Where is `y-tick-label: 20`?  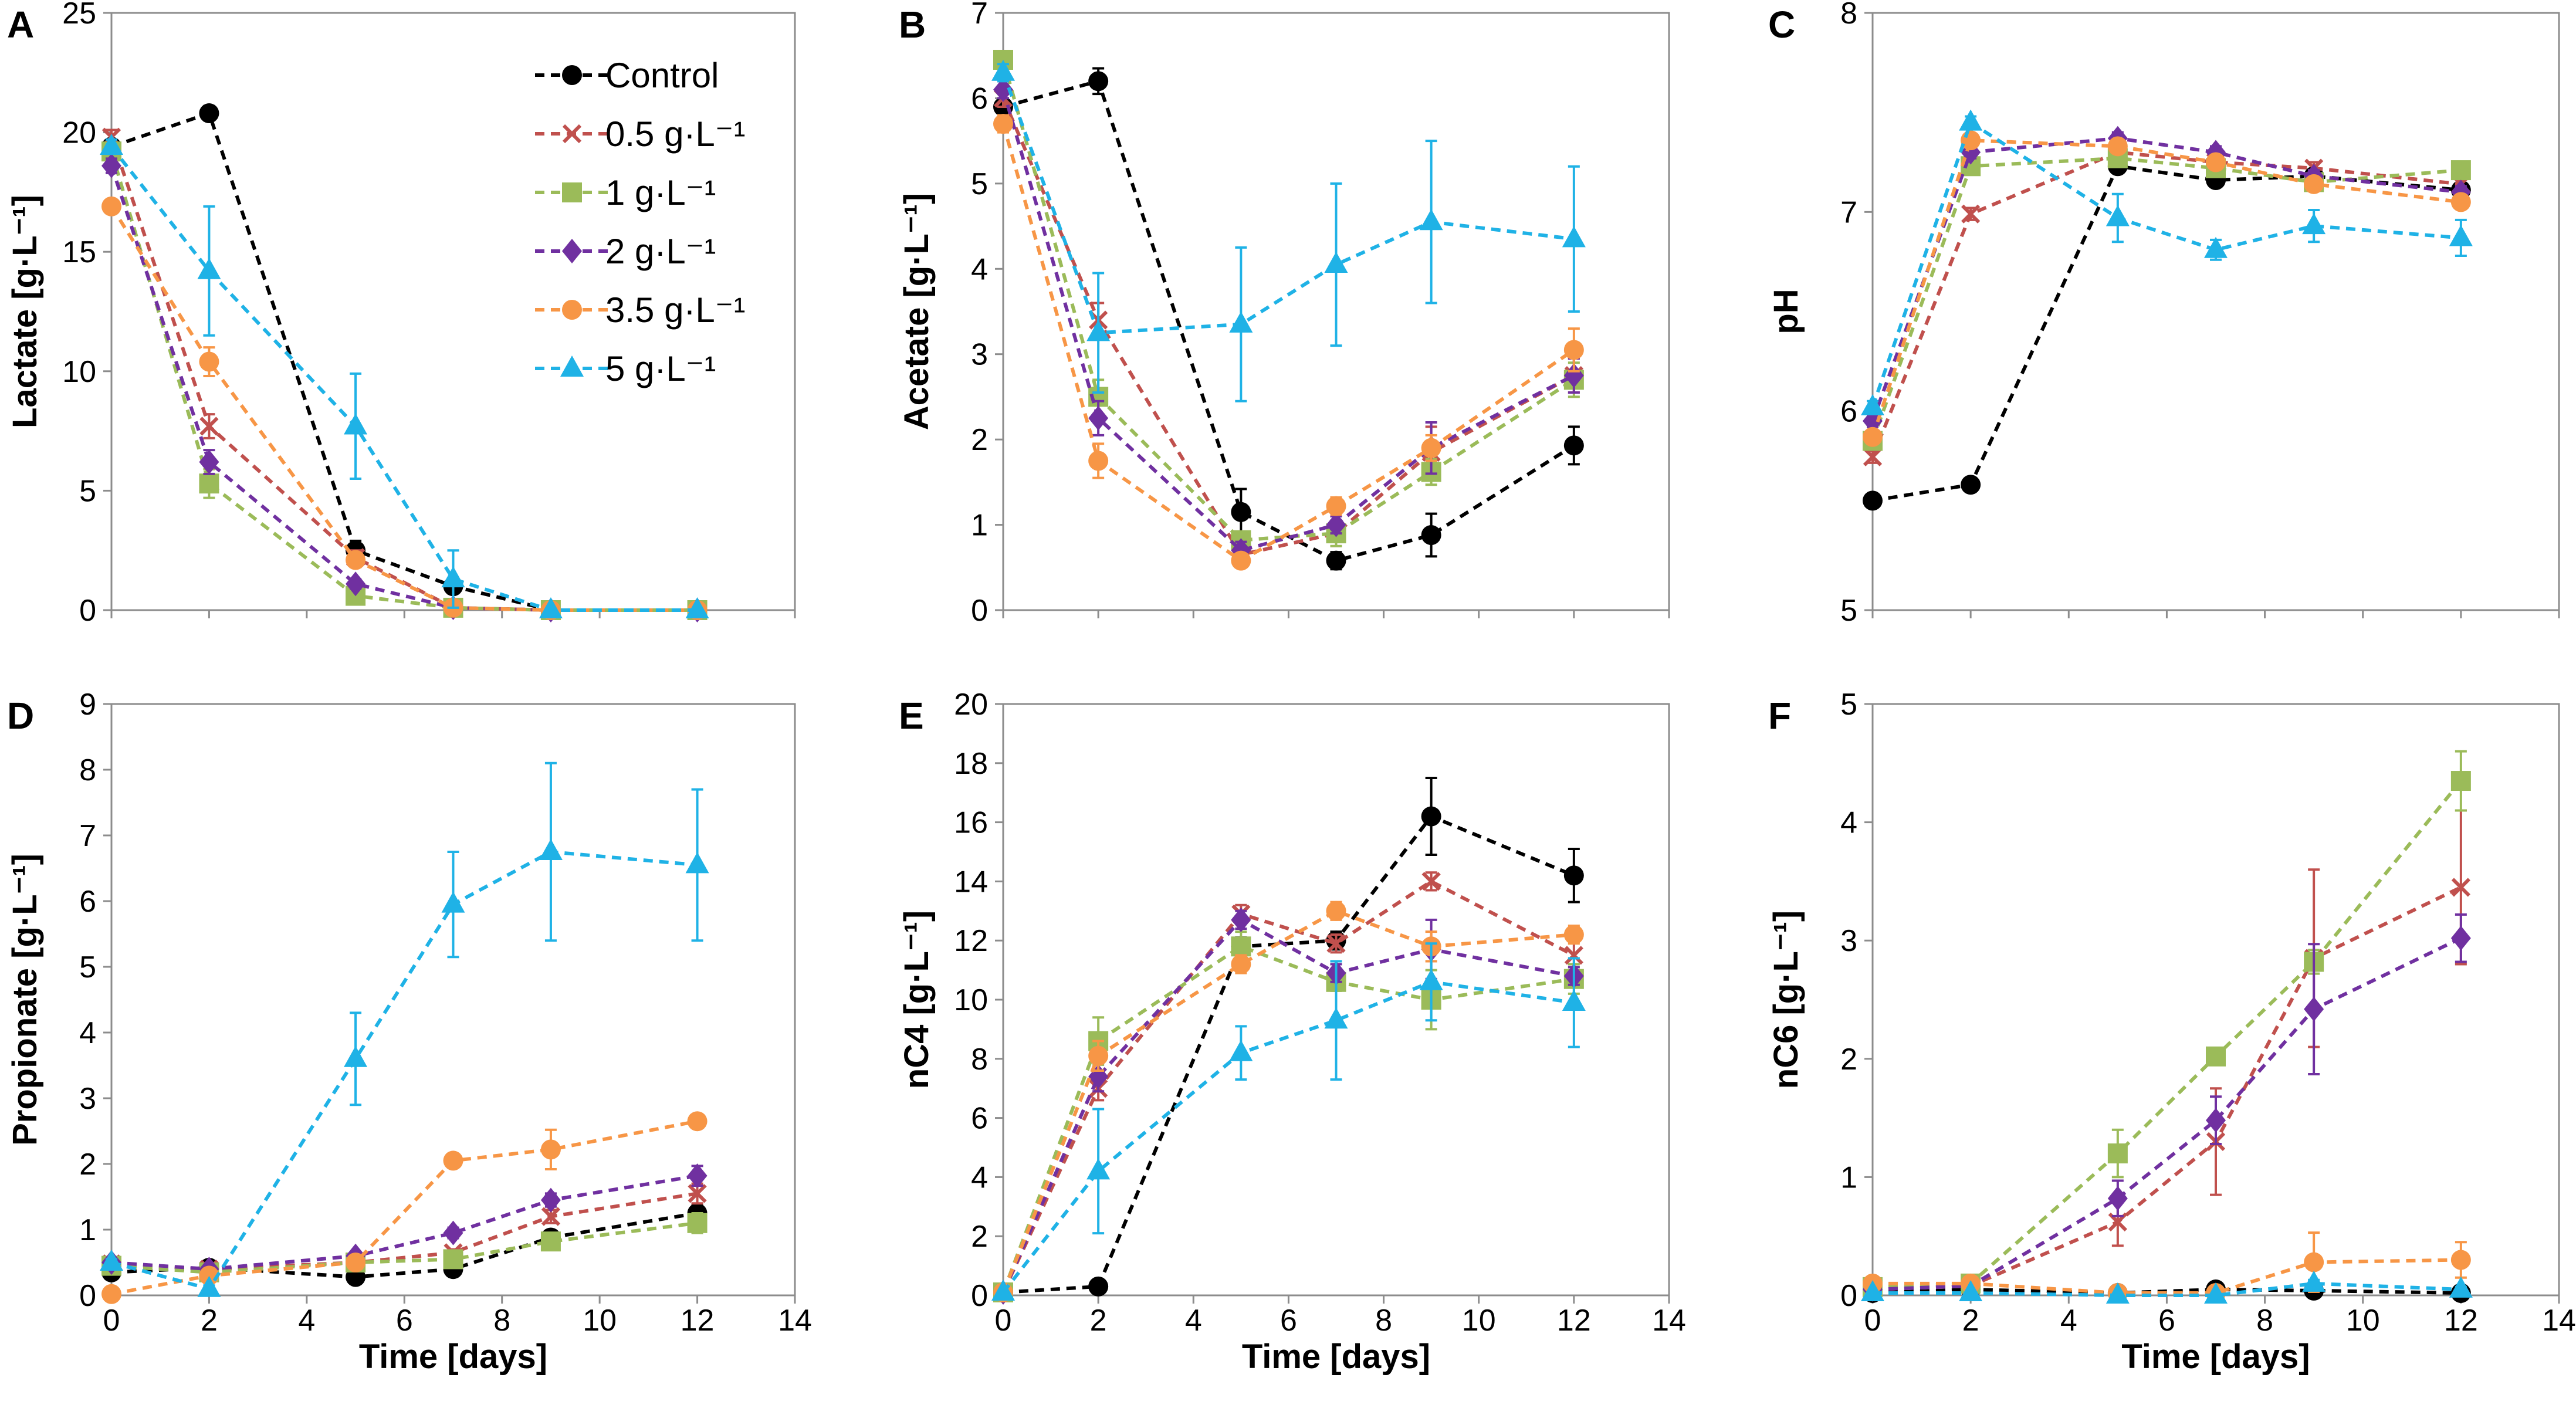
y-tick-label: 20 is located at coordinates (79, 133).